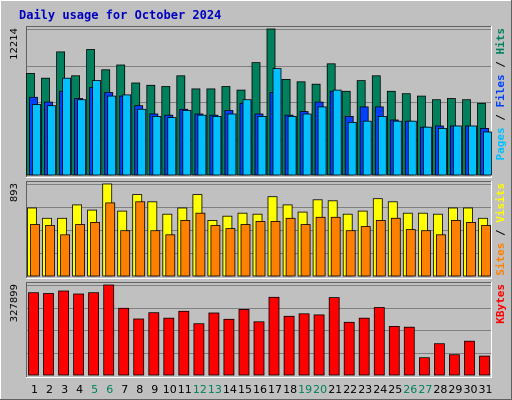  Describe the element at coordinates (455, 389) in the screenshot. I see `x-tick-label-day-29: 29` at that location.